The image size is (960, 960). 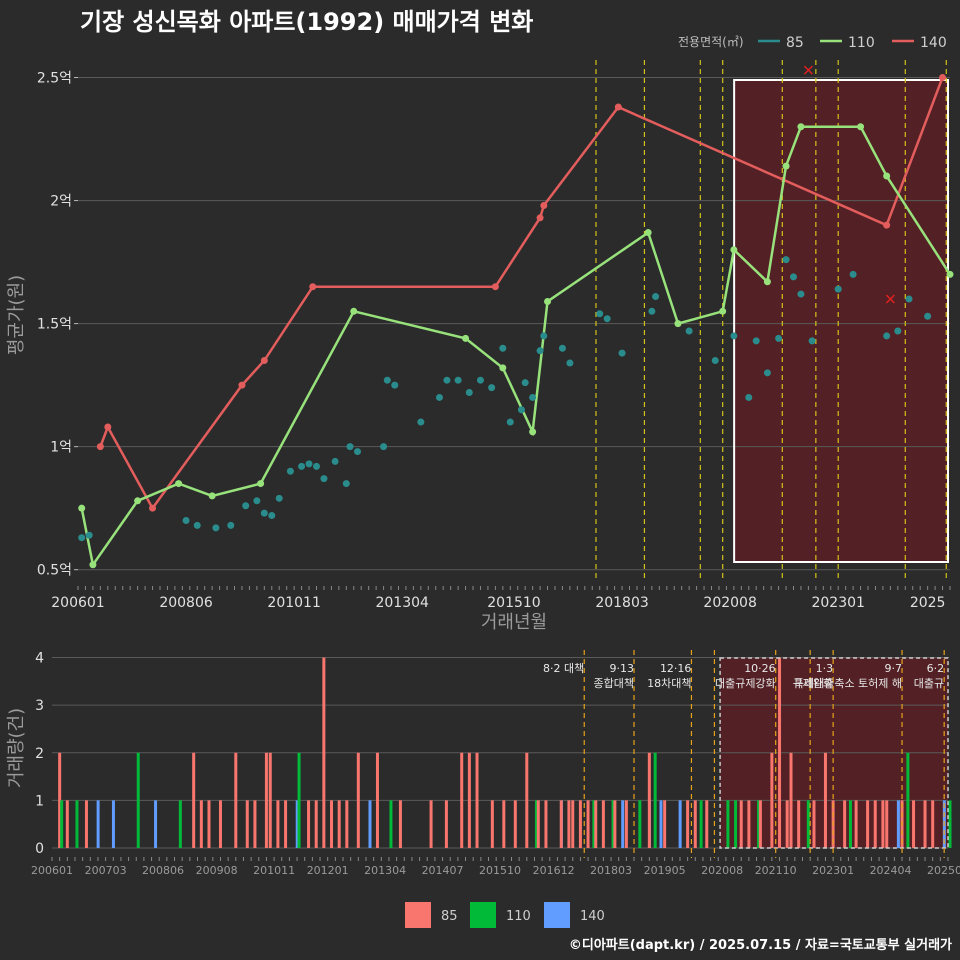 What do you see at coordinates (776, 870) in the screenshot?
I see `bar-x-tick-label: 202110` at bounding box center [776, 870].